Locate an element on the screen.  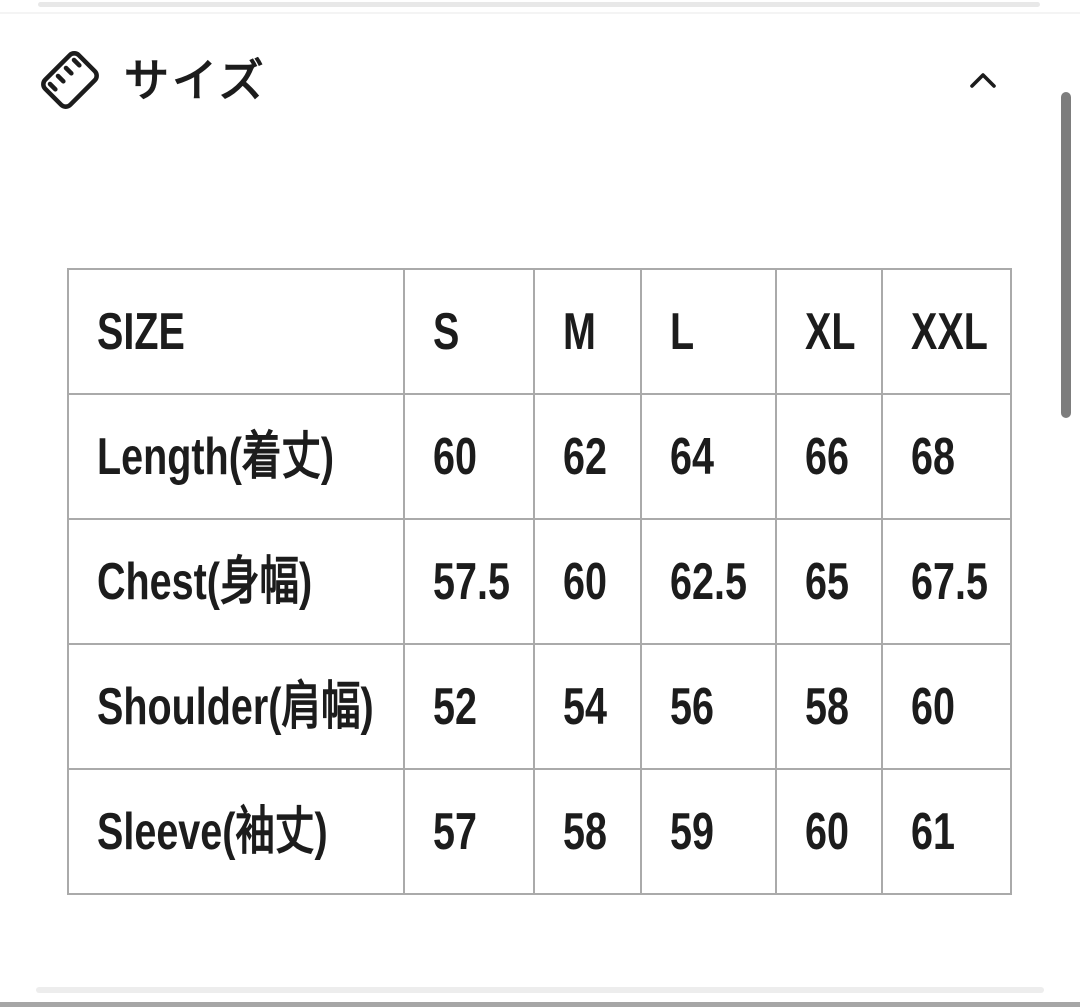
cell-value: 67.5 is located at coordinates (949, 581).